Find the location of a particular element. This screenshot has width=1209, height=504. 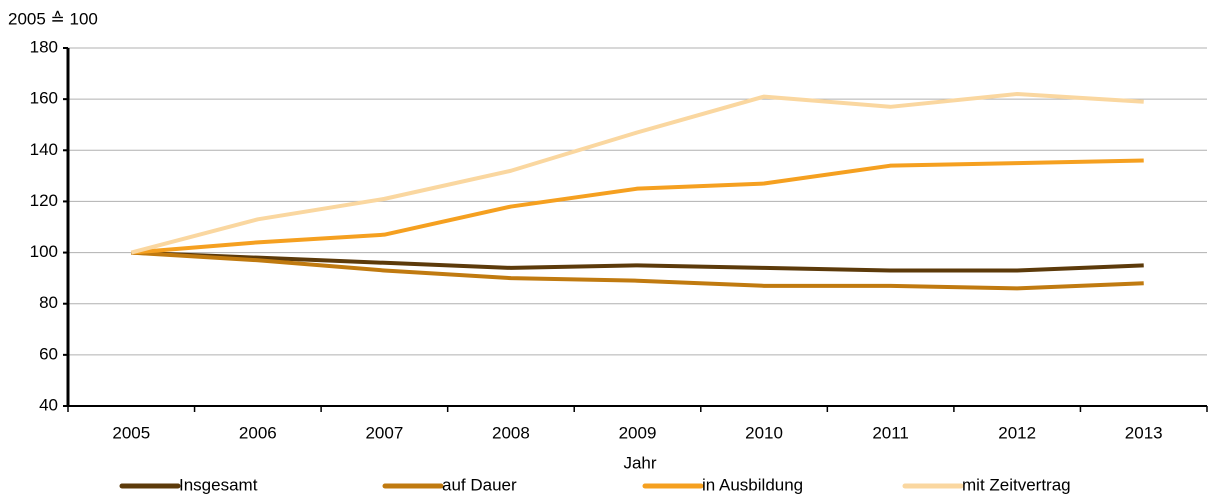

x-tick-label: 2010 is located at coordinates (764, 432).